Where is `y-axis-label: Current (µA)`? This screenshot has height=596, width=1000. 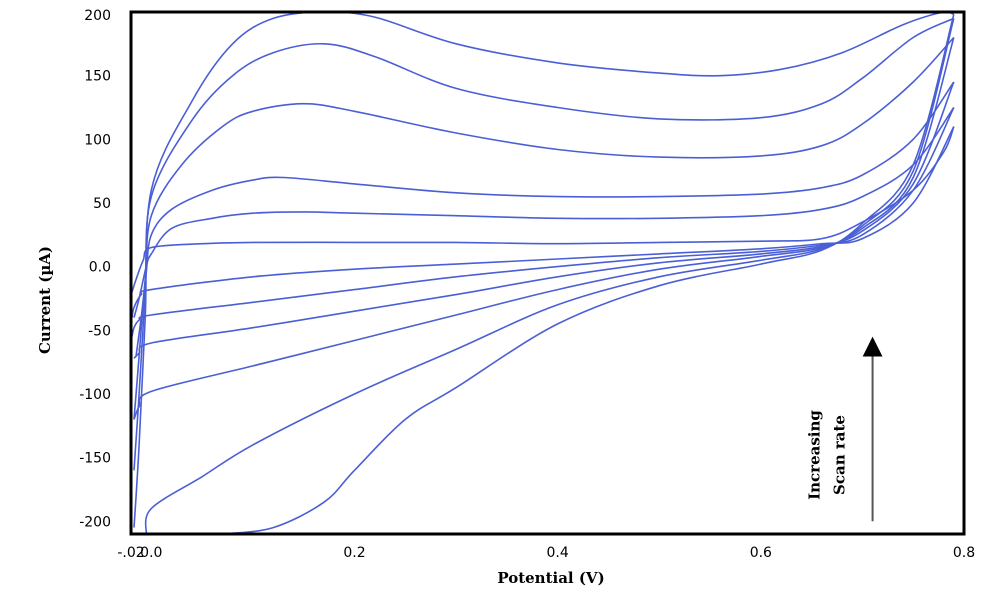 y-axis-label: Current (µA) is located at coordinates (45, 300).